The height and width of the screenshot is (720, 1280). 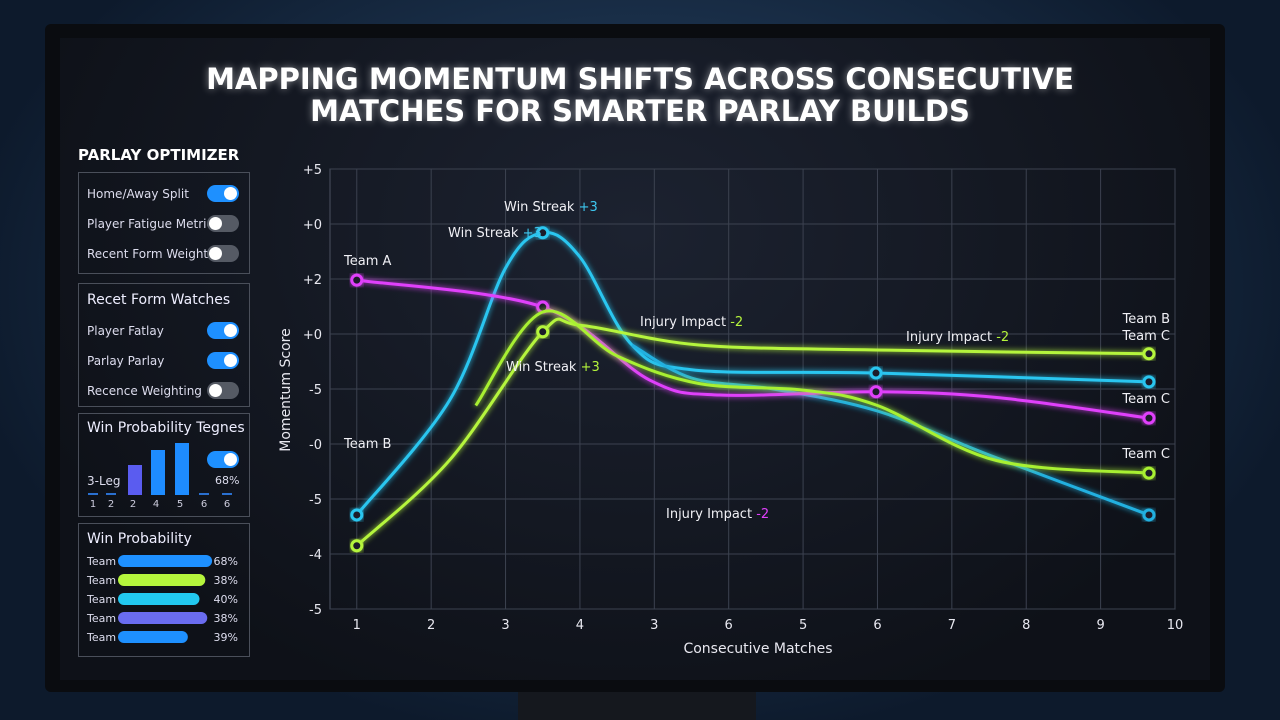 I want to click on toggle-label: Home/Away Split, so click(x=138, y=194).